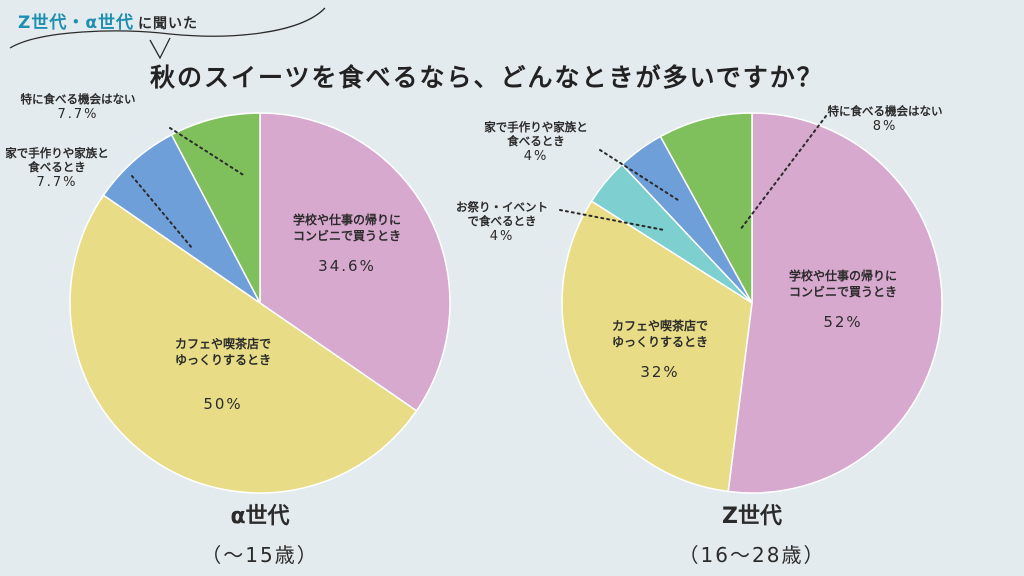 Image resolution: width=1024 pixels, height=576 pixels. What do you see at coordinates (78, 114) in the screenshot?
I see `alpha-value-none: 7.7%` at bounding box center [78, 114].